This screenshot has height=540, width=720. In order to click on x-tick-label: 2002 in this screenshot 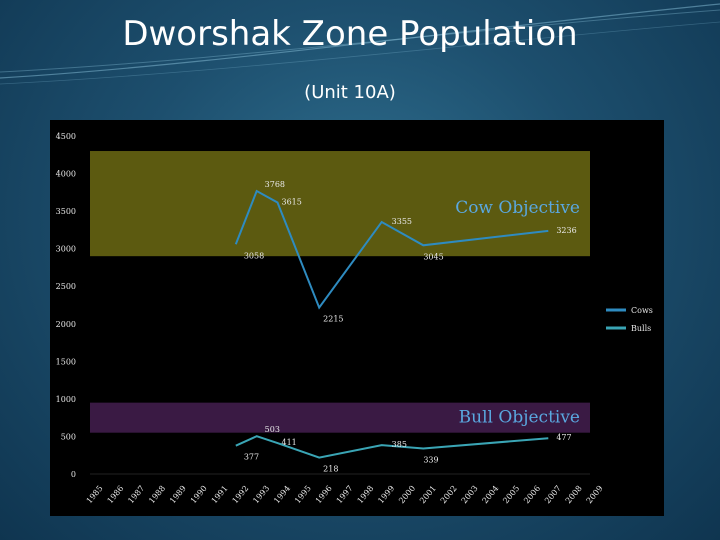, I will do `click(449, 494)`.